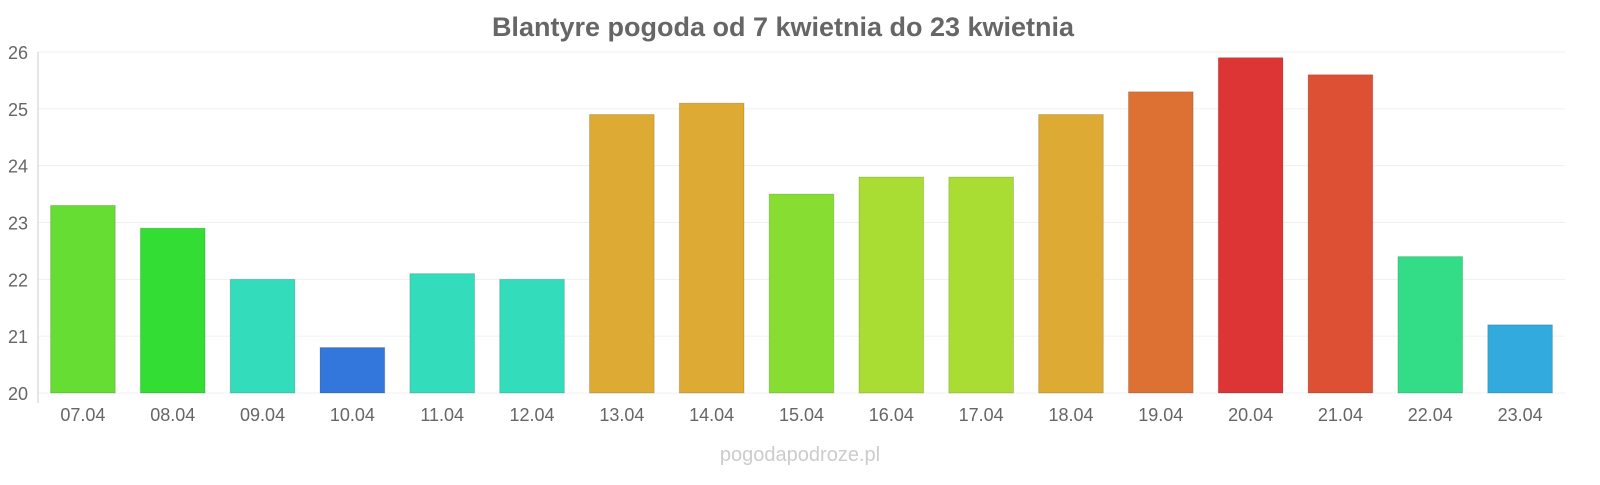  Describe the element at coordinates (891, 415) in the screenshot. I see `x-tick-label: 16.04` at that location.